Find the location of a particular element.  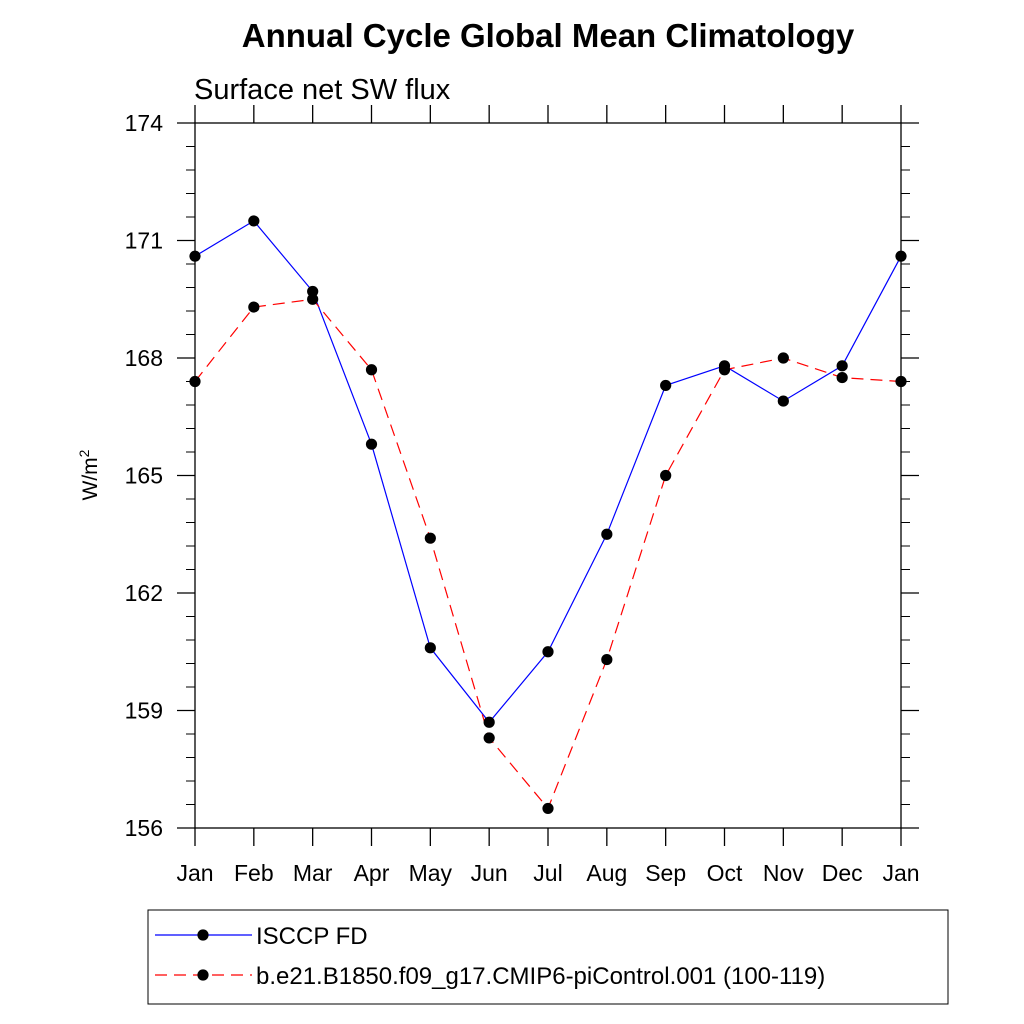

x-tick-label: Nov is located at coordinates (783, 873).